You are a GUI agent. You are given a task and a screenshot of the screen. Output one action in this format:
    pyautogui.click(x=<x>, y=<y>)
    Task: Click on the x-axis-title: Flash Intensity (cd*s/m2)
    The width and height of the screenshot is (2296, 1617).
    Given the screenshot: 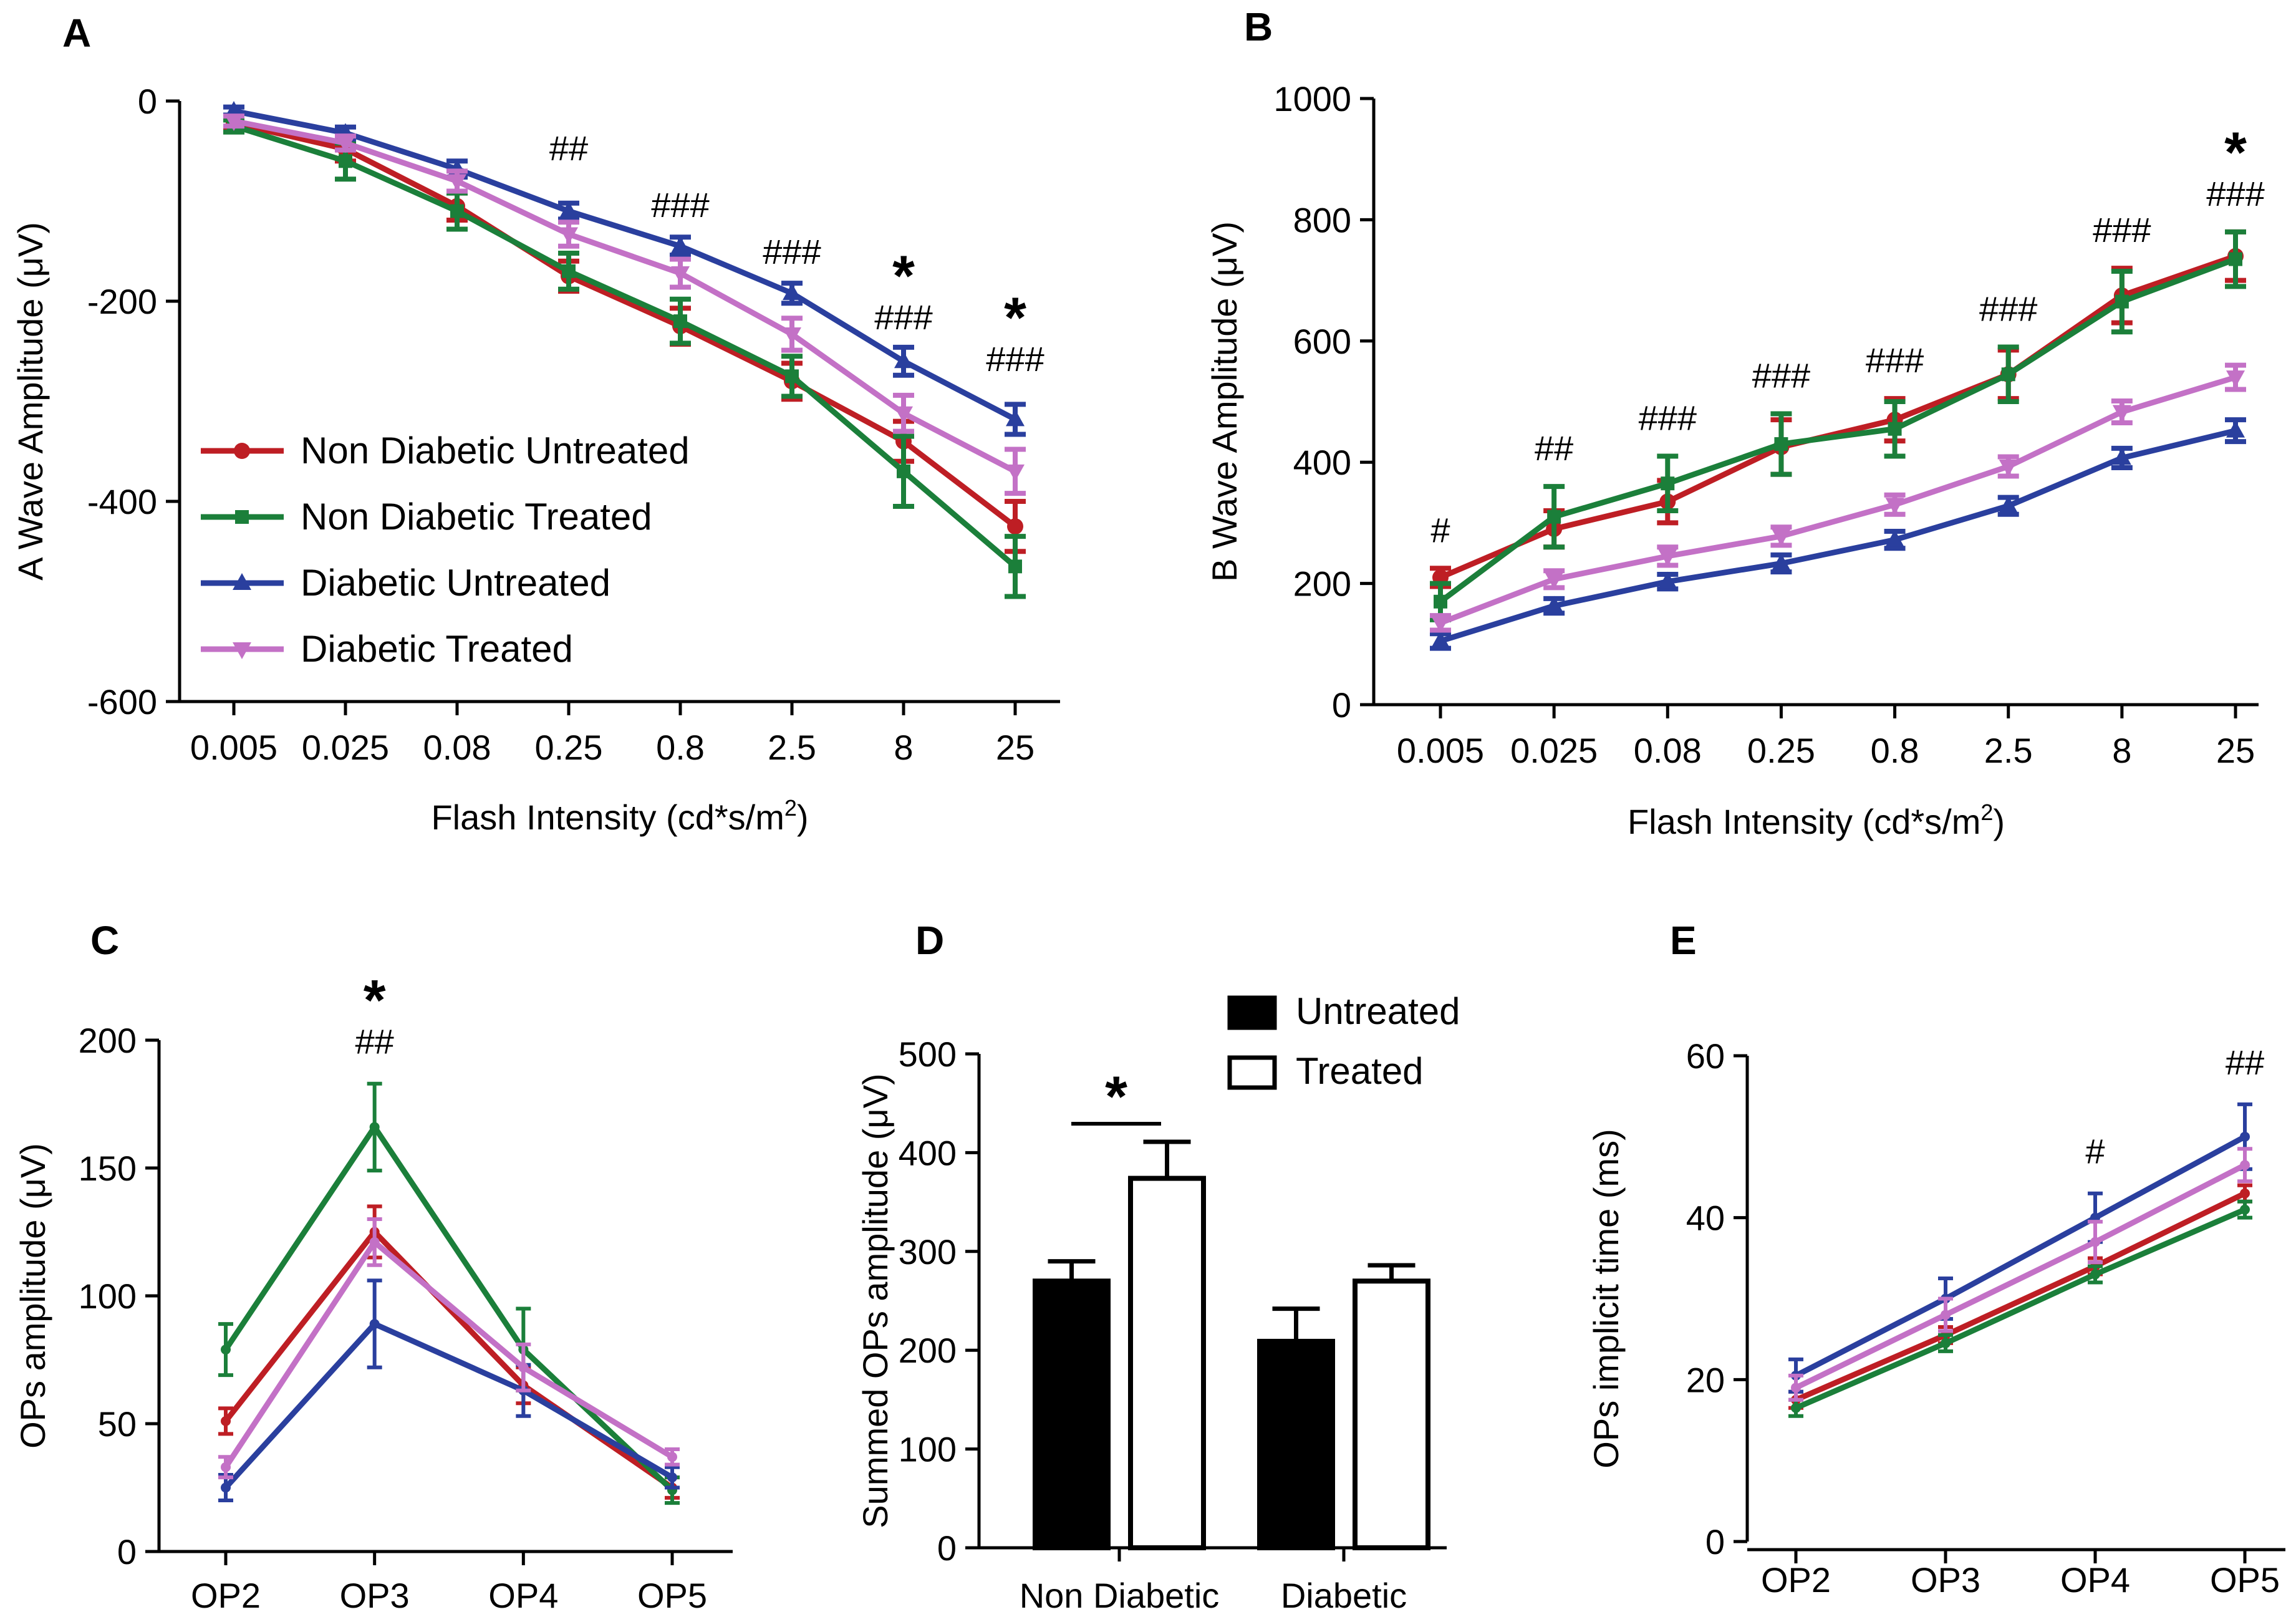 What is the action you would take?
    pyautogui.click(x=619, y=816)
    